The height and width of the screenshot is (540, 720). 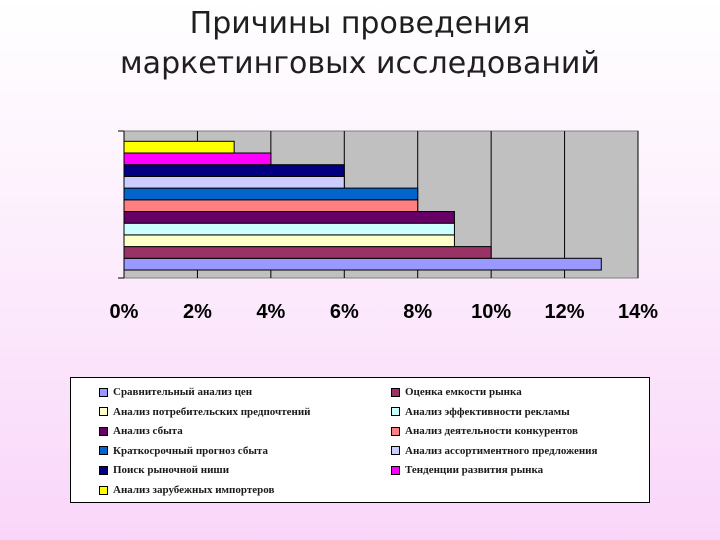 I want to click on legend-label: Поиск рыночной ниши, so click(x=171, y=470).